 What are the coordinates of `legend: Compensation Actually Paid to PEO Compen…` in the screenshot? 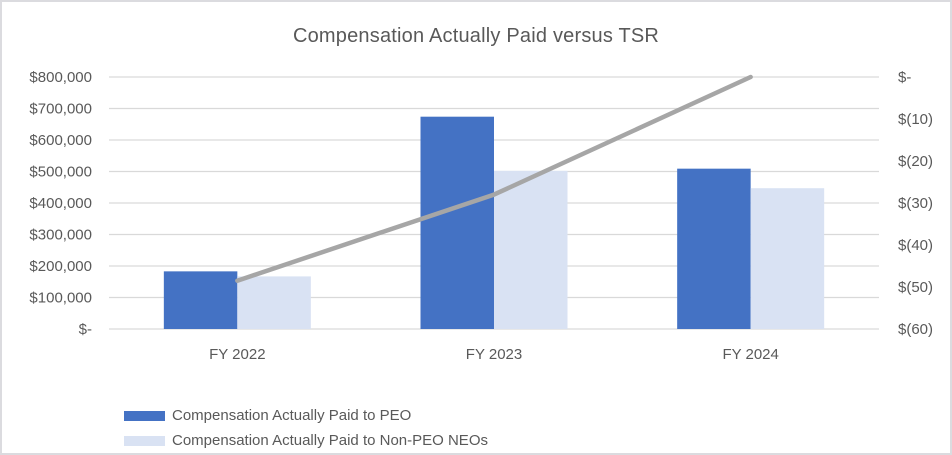 It's located at (306, 428).